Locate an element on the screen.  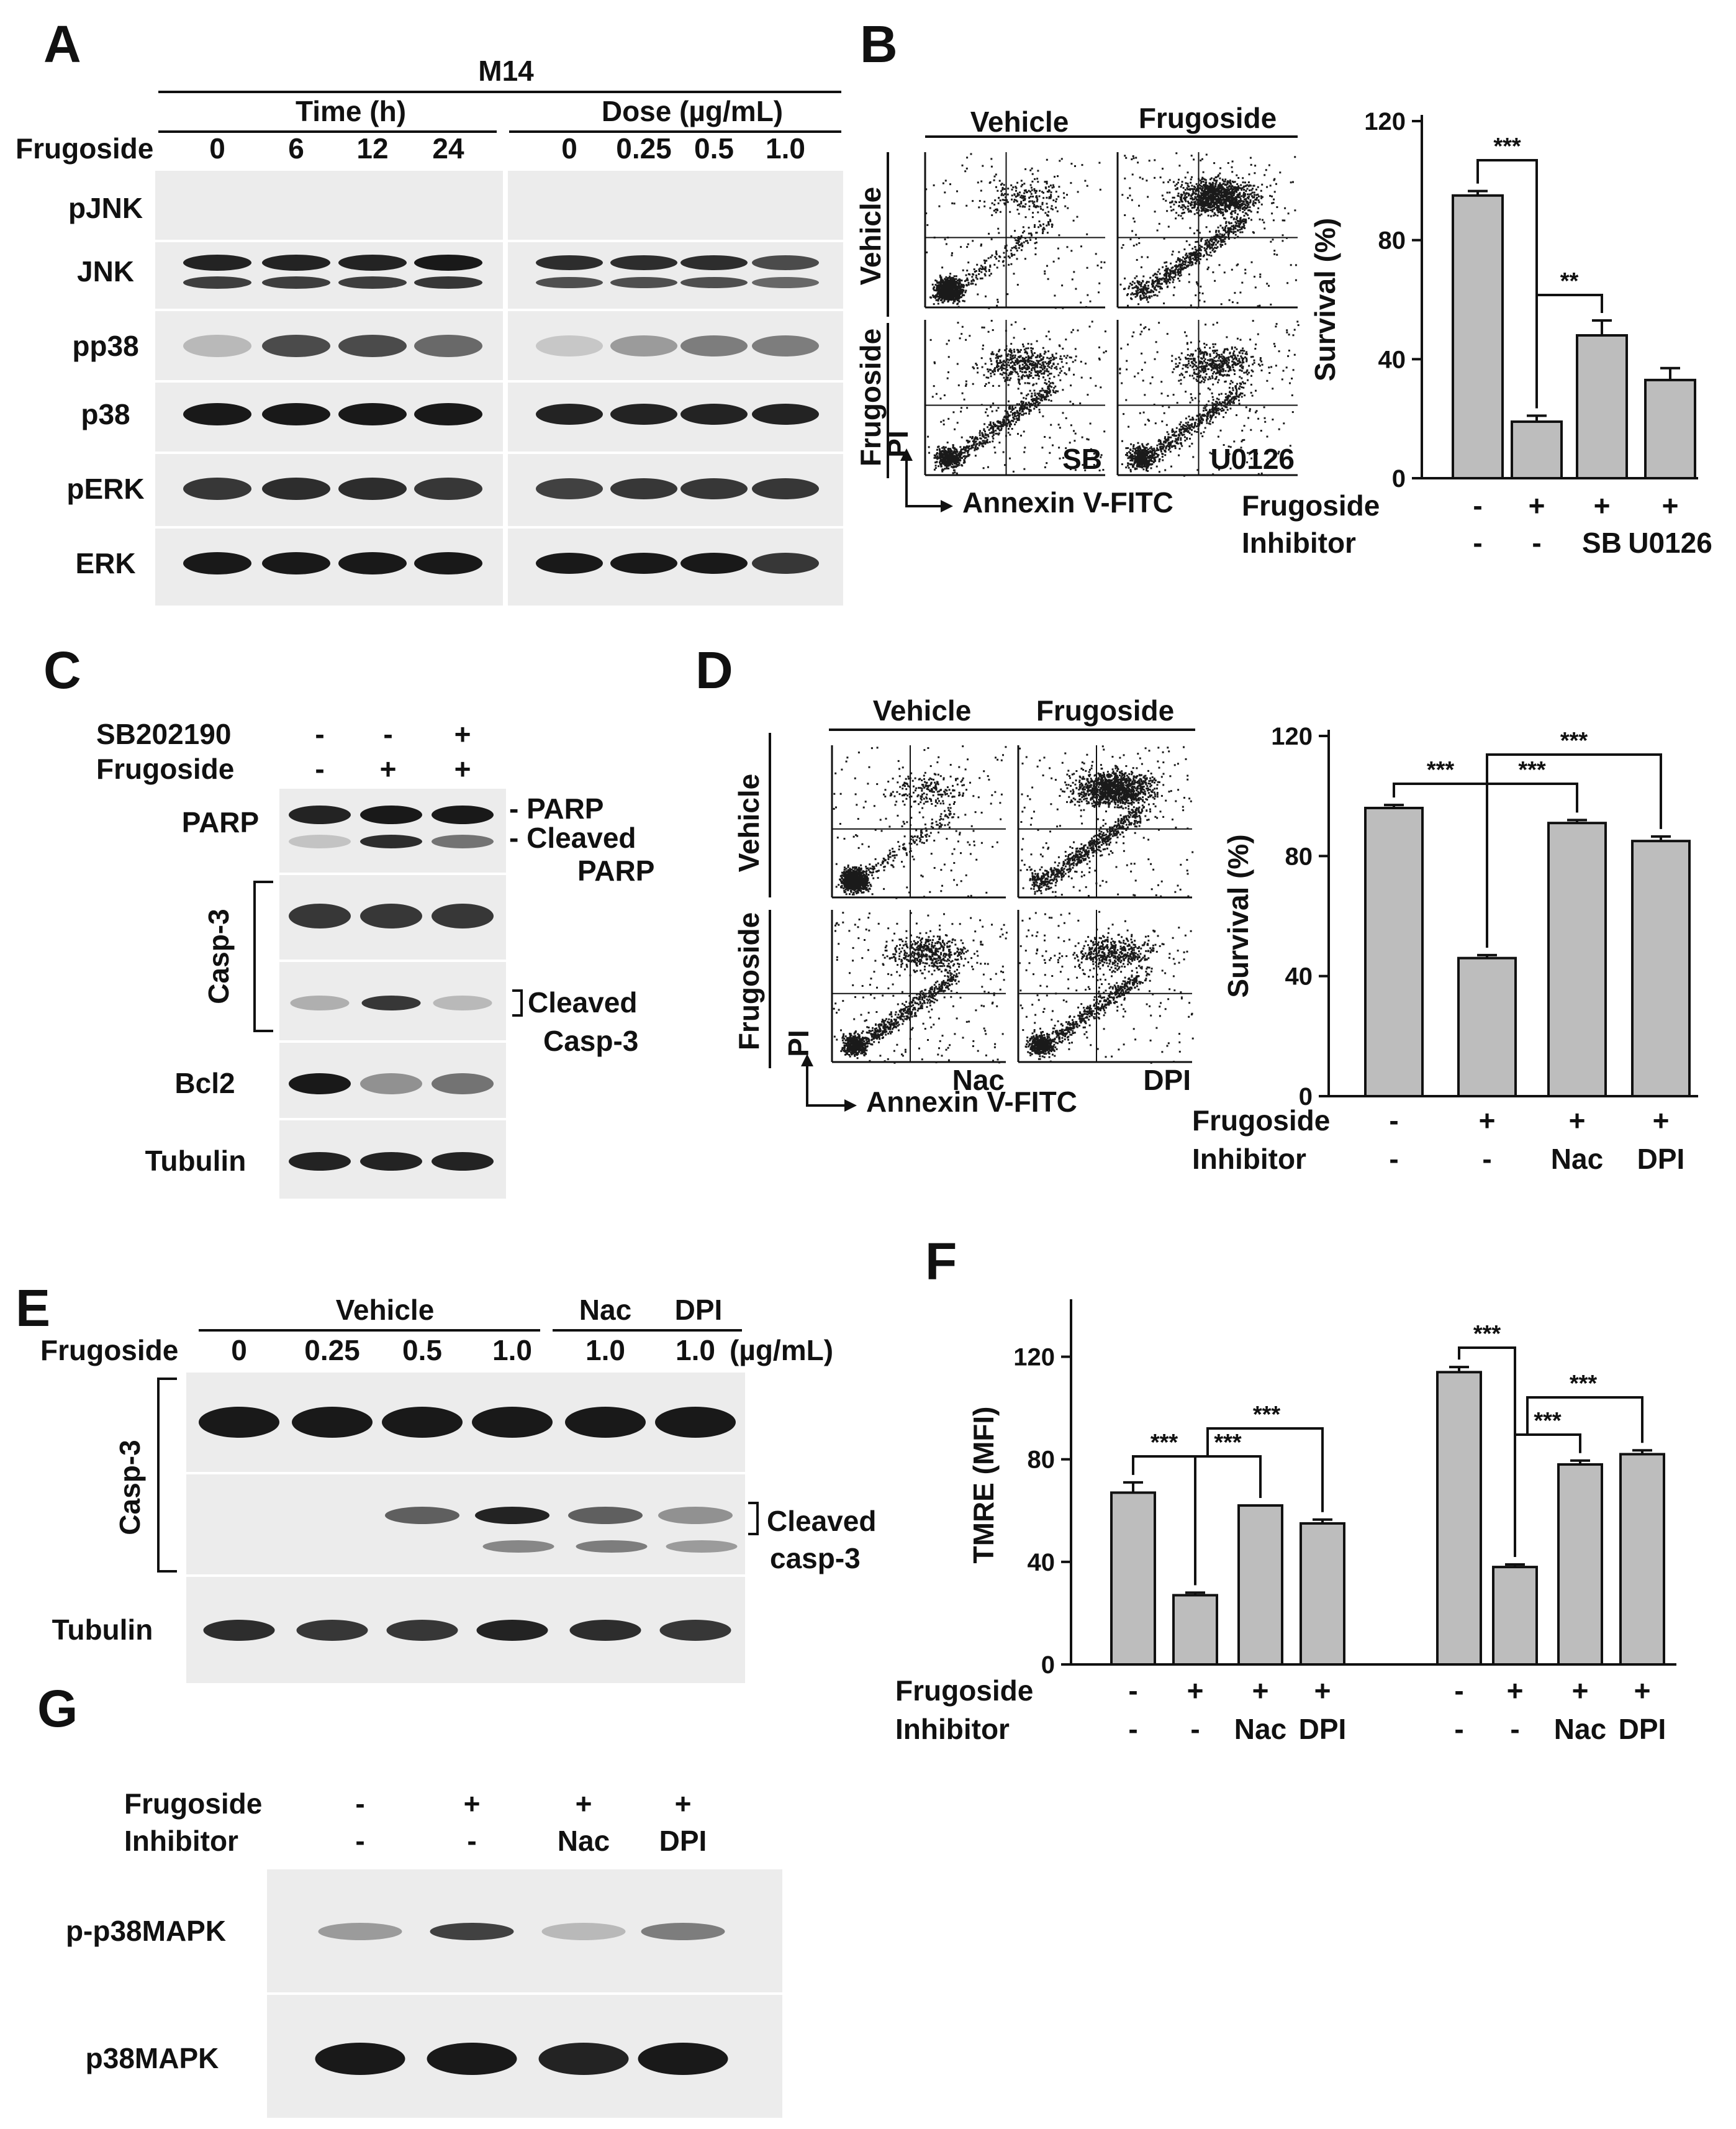
b-row-value: - is located at coordinates (1477, 505).